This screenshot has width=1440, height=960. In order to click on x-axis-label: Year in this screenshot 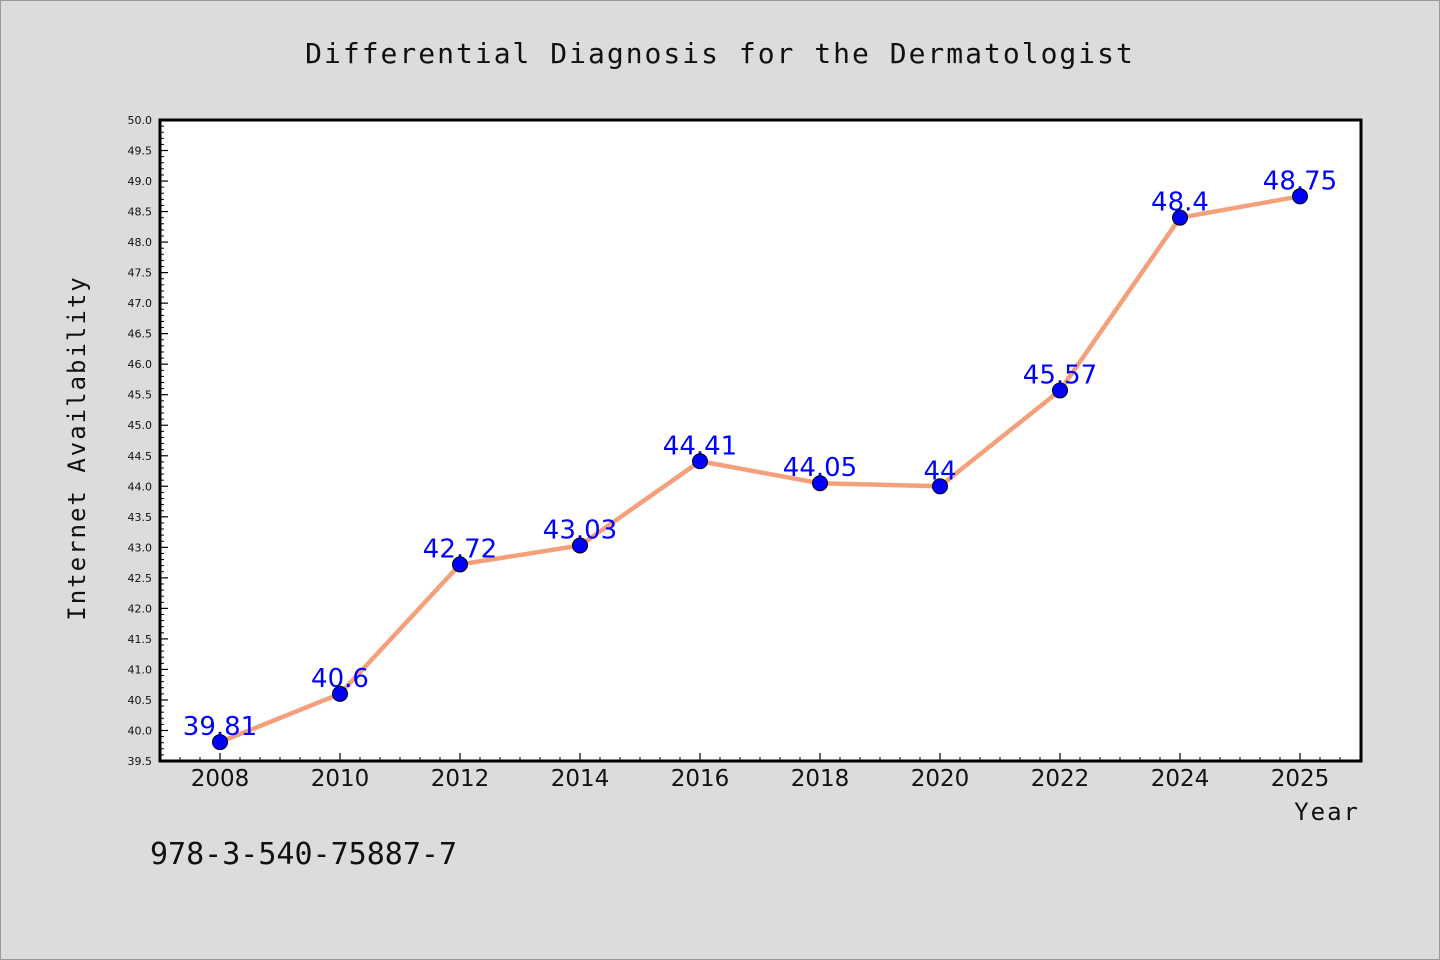, I will do `click(1327, 812)`.